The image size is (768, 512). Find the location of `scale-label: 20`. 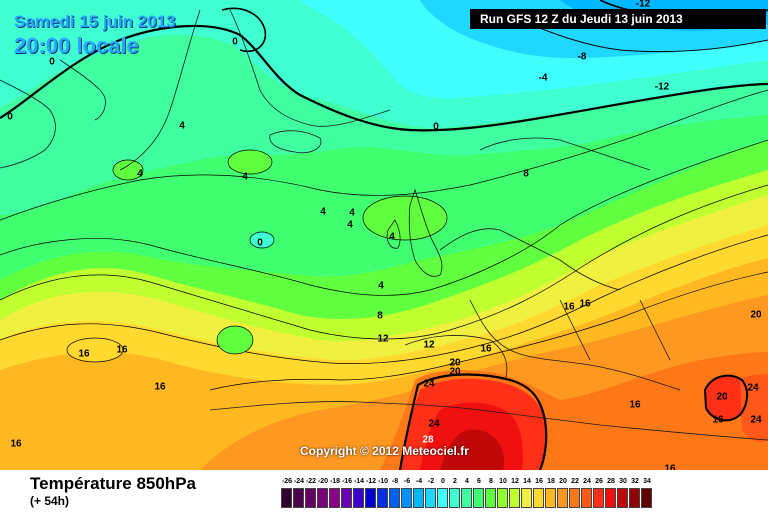

scale-label: 20 is located at coordinates (563, 481).